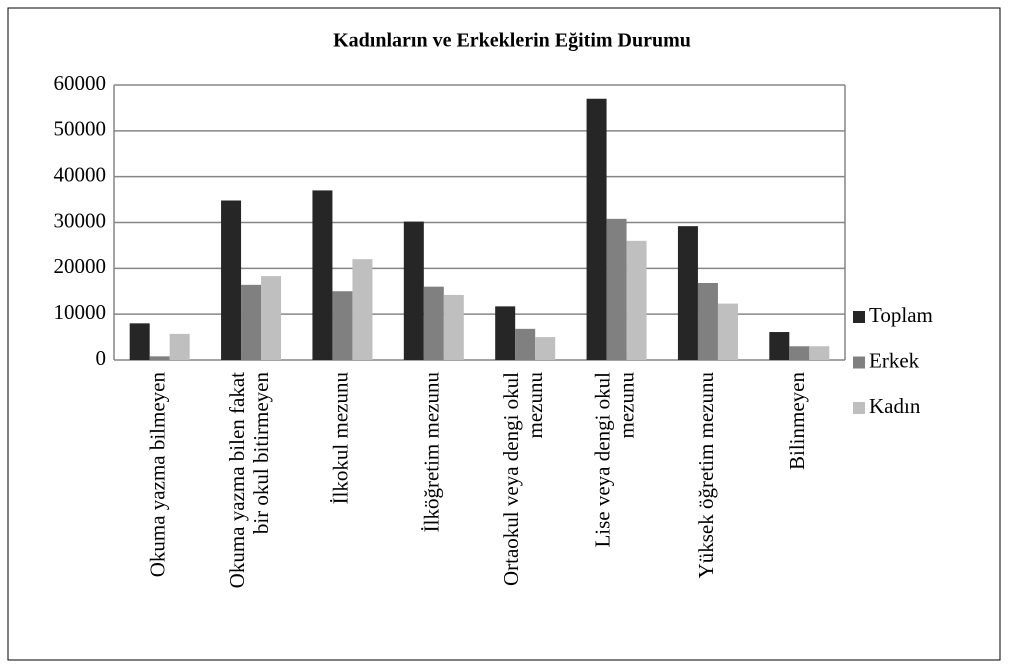  What do you see at coordinates (340, 438) in the screenshot?
I see `x-tick-label: İlkokul mezunu` at bounding box center [340, 438].